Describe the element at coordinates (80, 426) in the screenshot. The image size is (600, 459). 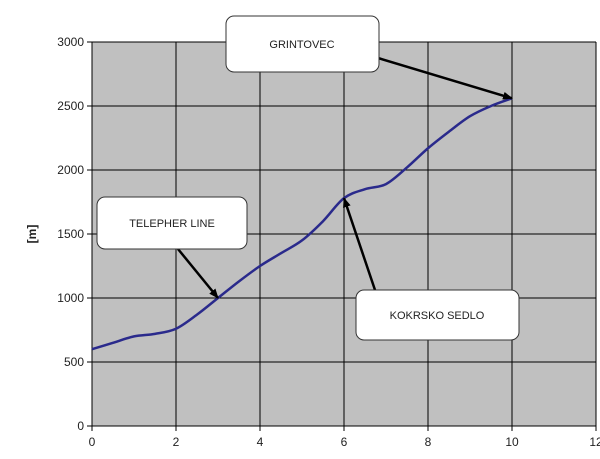
I see `y-tick-label-0: 0` at that location.